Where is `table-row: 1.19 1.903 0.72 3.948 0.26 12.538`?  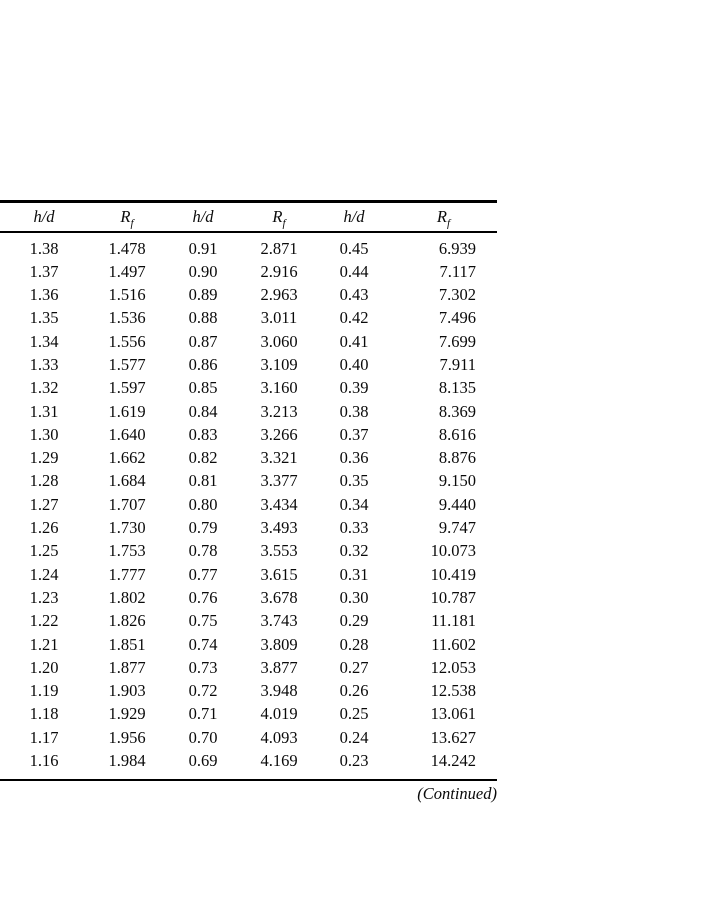
table-row: 1.19 1.903 0.72 3.948 0.26 12.538 is located at coordinates (248, 690).